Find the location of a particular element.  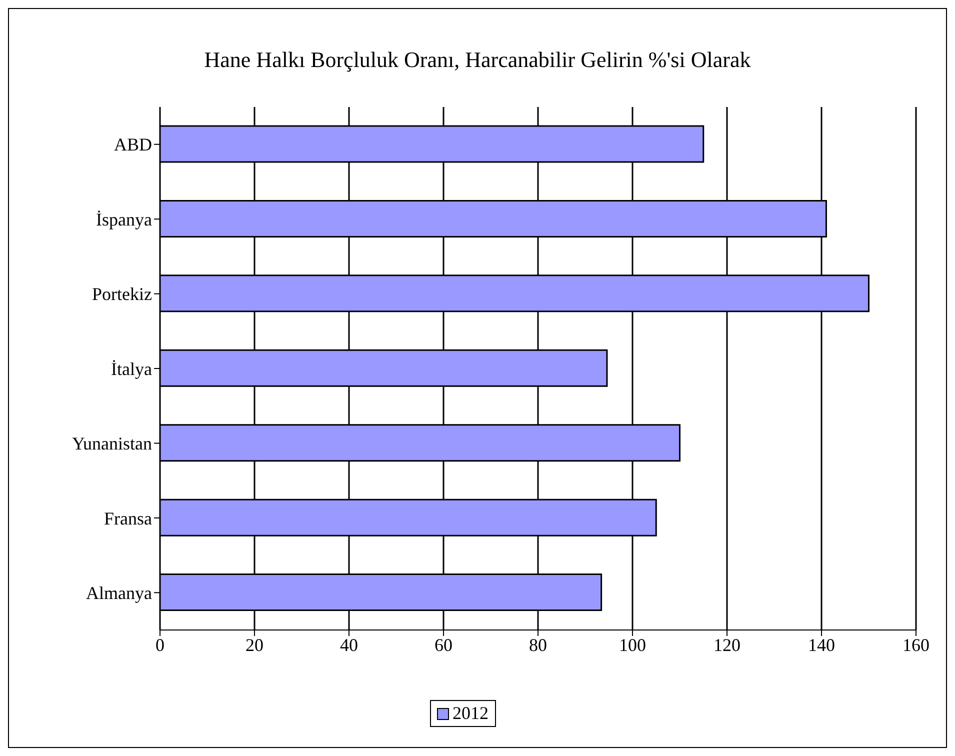

y-tick-label: ABD is located at coordinates (133, 144).